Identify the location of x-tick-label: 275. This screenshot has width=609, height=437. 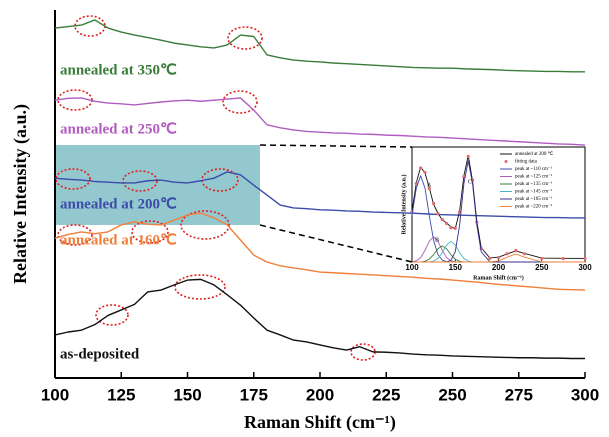
(519, 394).